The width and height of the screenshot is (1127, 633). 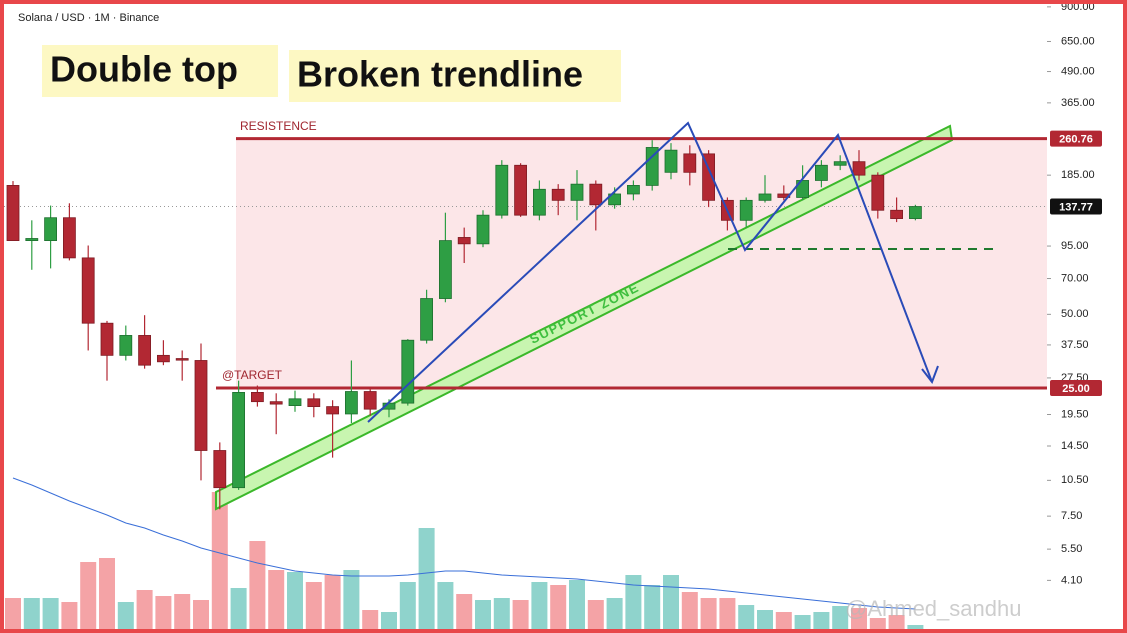 What do you see at coordinates (1078, 175) in the screenshot?
I see `y-tick-label: 185.00` at bounding box center [1078, 175].